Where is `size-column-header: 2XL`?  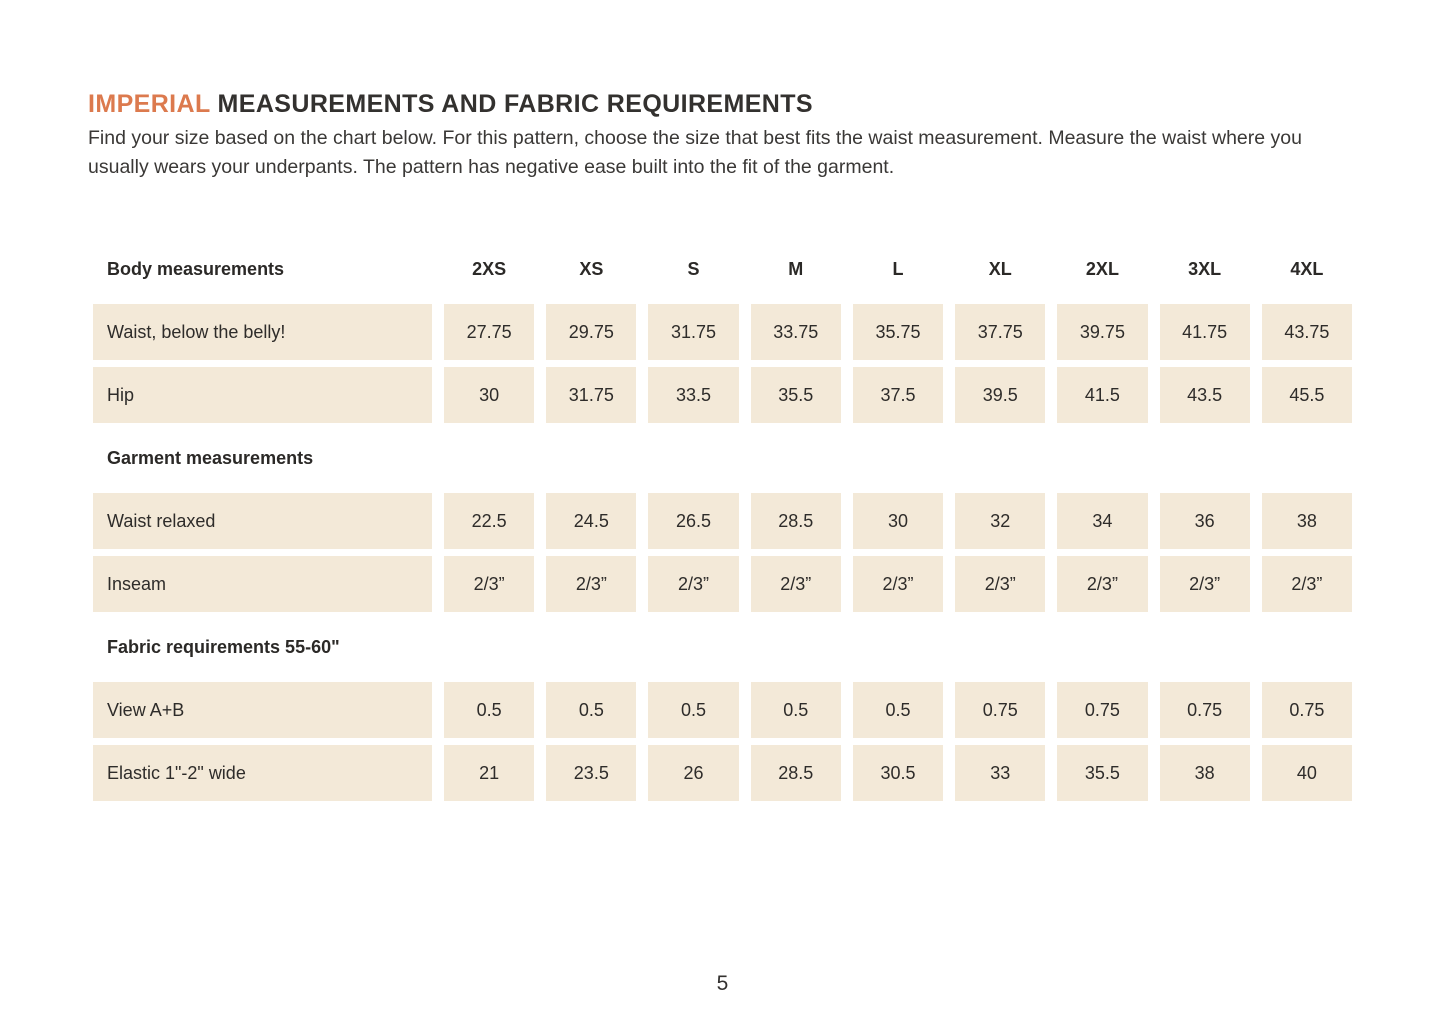 size-column-header: 2XL is located at coordinates (1102, 268).